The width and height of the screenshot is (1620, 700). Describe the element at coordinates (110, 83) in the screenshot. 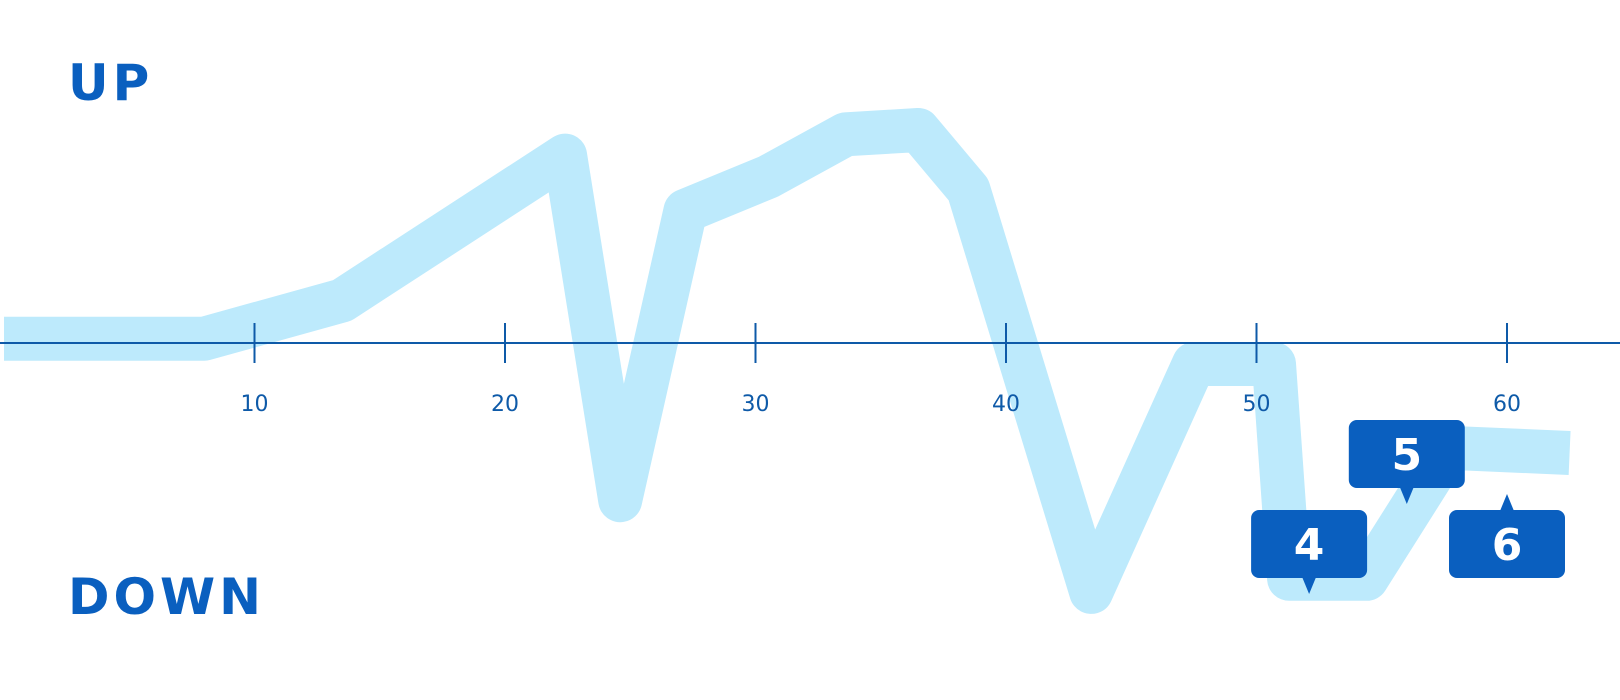

I see `up-label: UP` at that location.